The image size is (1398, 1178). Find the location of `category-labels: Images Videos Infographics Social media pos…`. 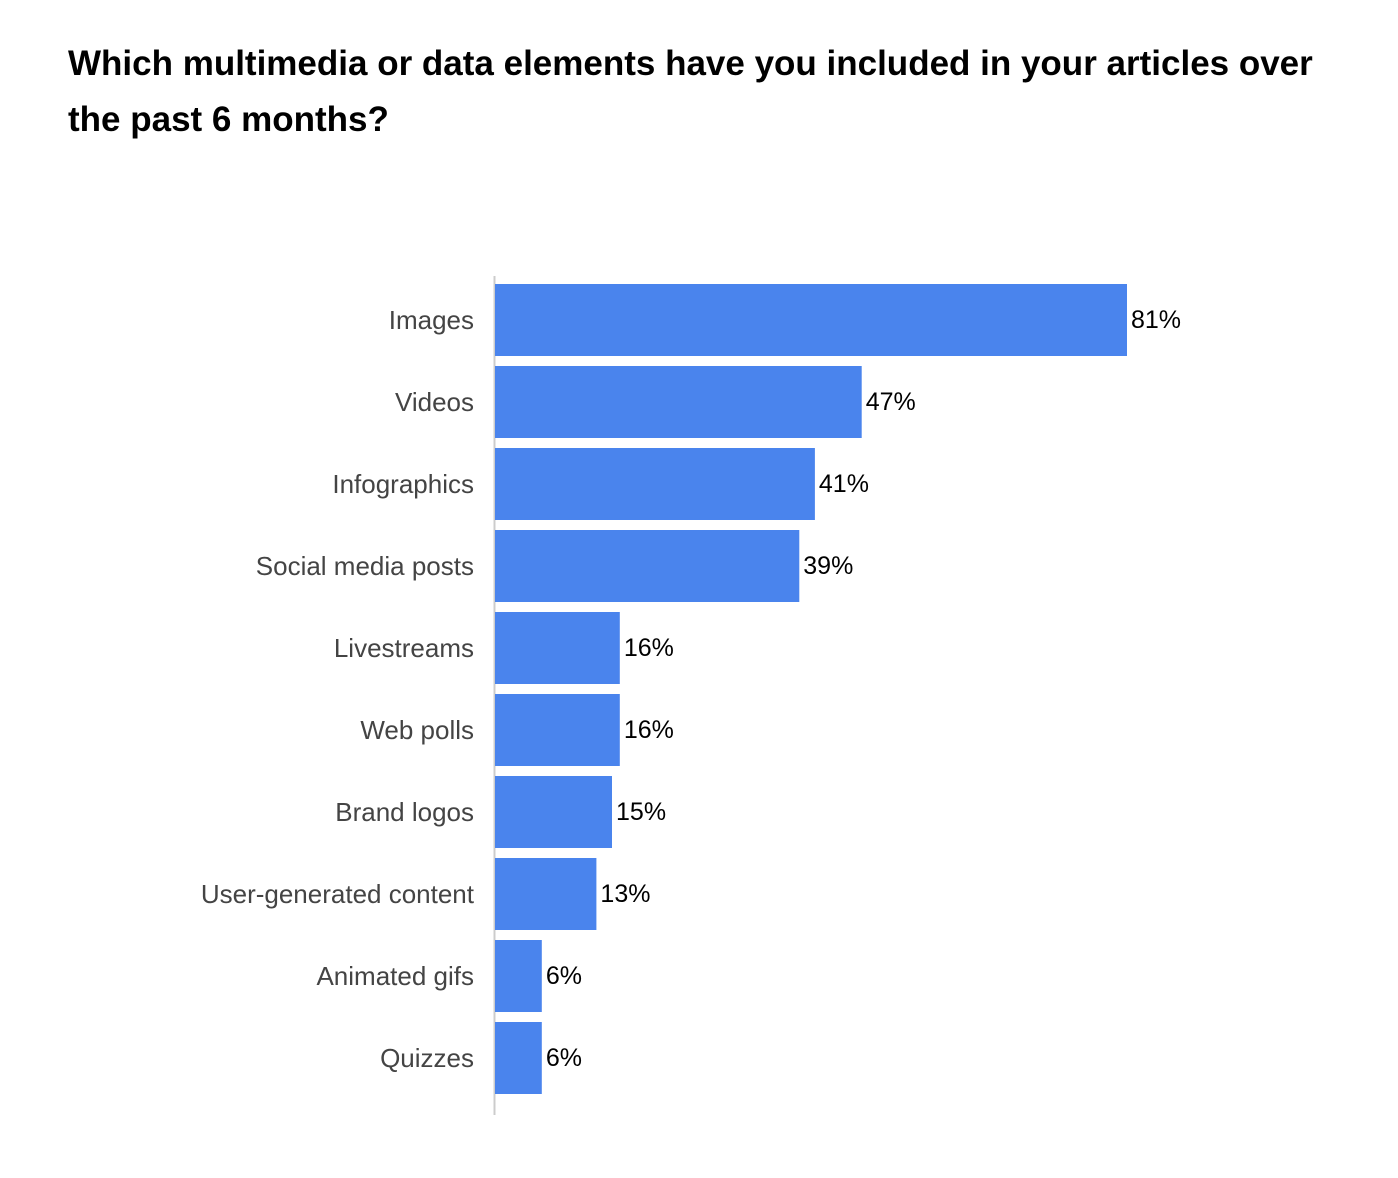

category-labels: Images Videos Infographics Social media pos… is located at coordinates (338, 689).